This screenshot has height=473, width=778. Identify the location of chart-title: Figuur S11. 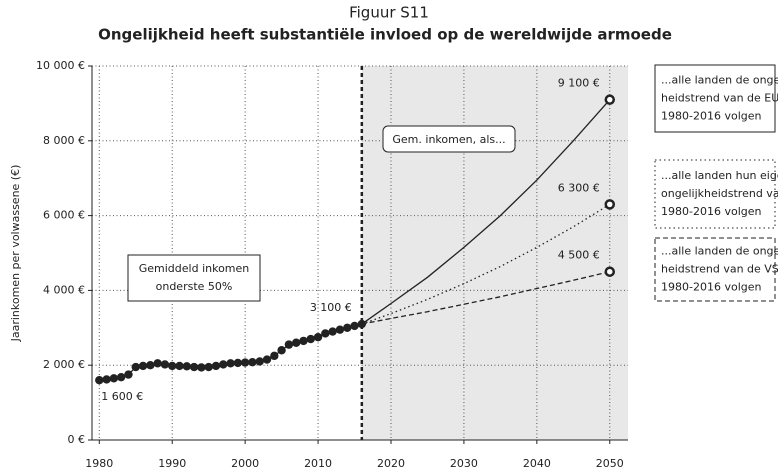
(389, 13).